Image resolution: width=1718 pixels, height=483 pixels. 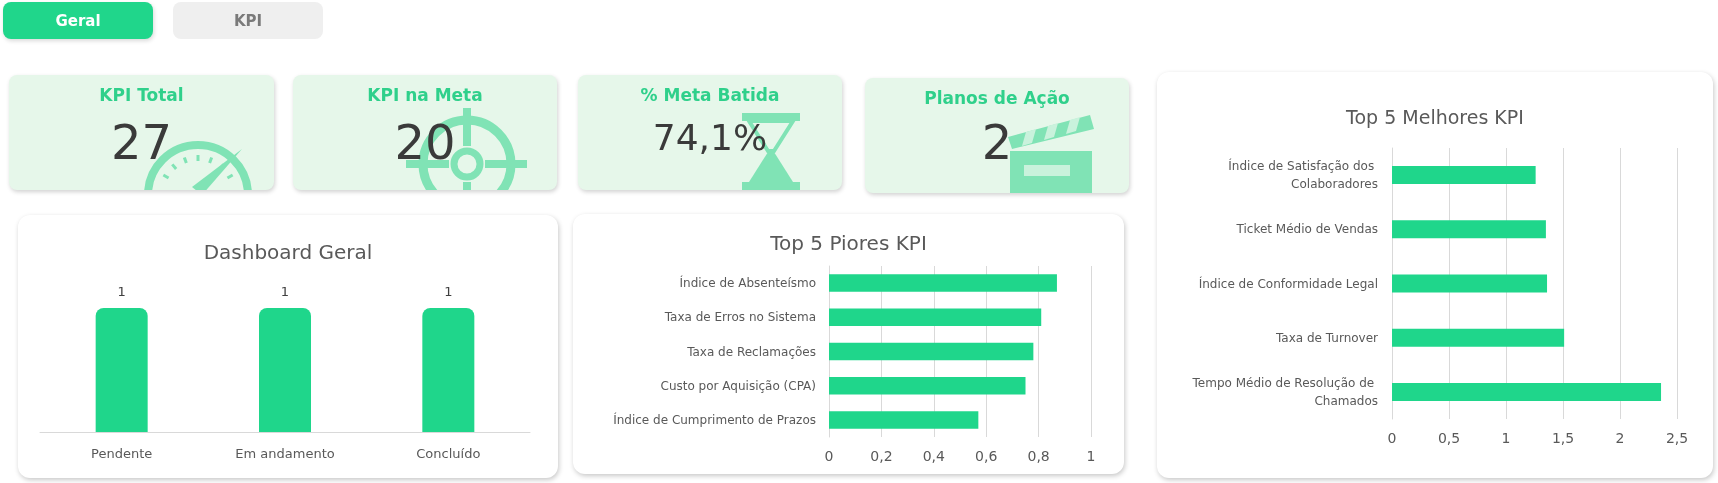 I want to click on text: 74,1%, so click(x=710, y=137).